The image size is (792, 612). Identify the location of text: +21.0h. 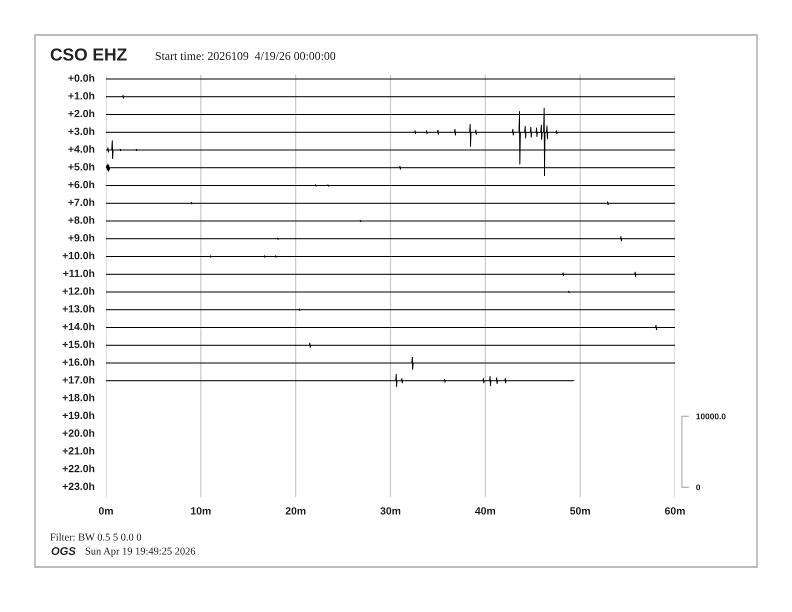
(78, 450).